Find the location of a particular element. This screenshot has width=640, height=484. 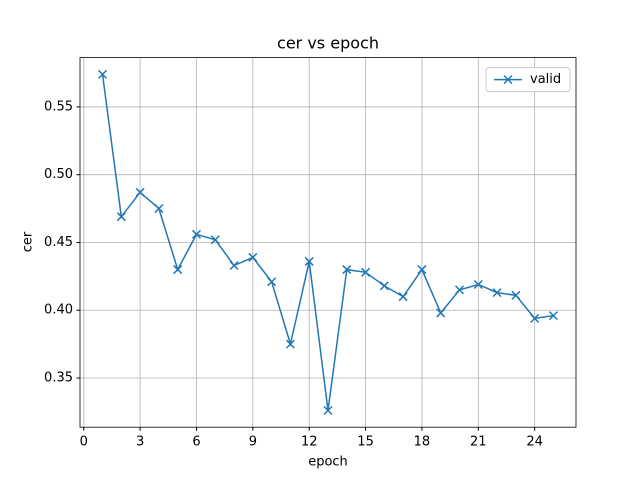

legend-label: valid is located at coordinates (545, 79).